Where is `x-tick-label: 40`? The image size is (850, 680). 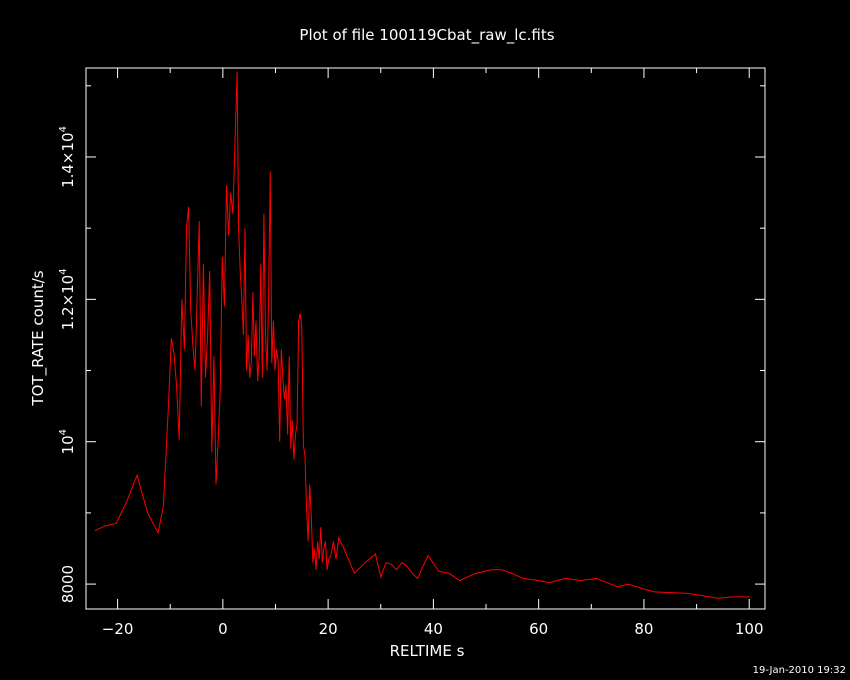 x-tick-label: 40 is located at coordinates (433, 629).